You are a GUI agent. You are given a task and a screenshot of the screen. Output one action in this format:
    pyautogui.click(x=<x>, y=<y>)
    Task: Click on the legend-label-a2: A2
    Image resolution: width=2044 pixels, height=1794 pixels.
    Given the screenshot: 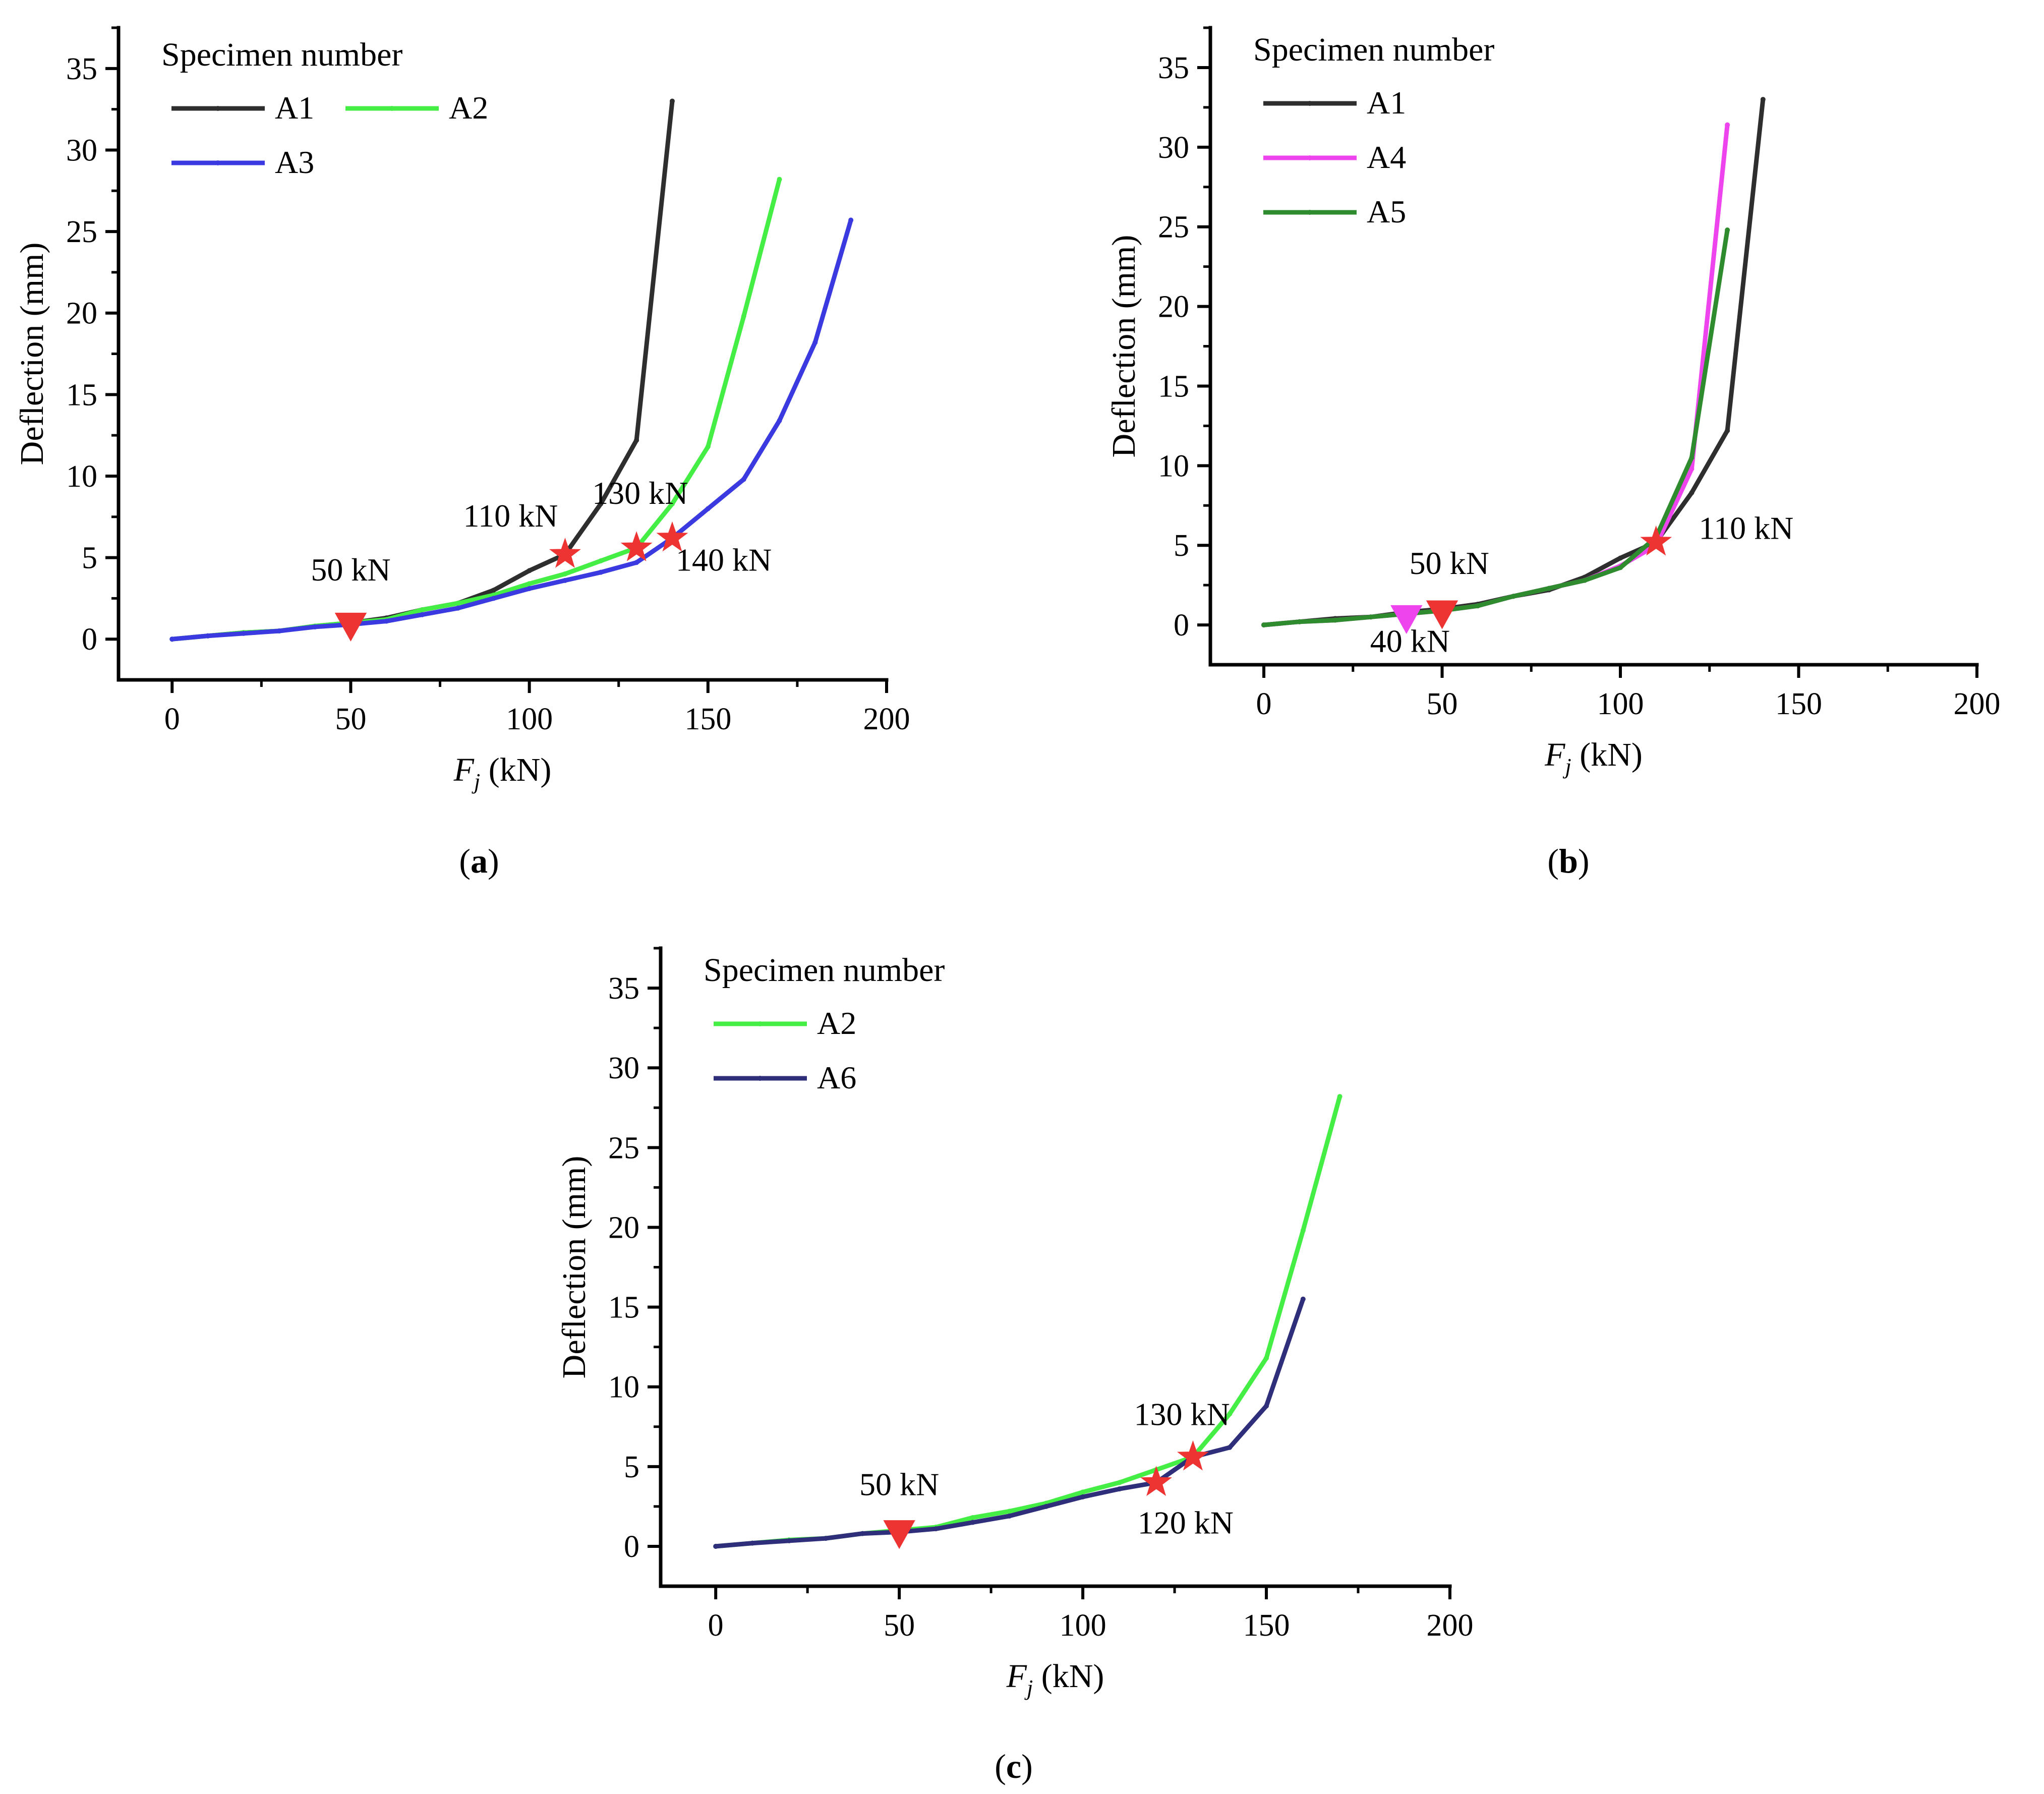 What is the action you would take?
    pyautogui.click(x=468, y=108)
    